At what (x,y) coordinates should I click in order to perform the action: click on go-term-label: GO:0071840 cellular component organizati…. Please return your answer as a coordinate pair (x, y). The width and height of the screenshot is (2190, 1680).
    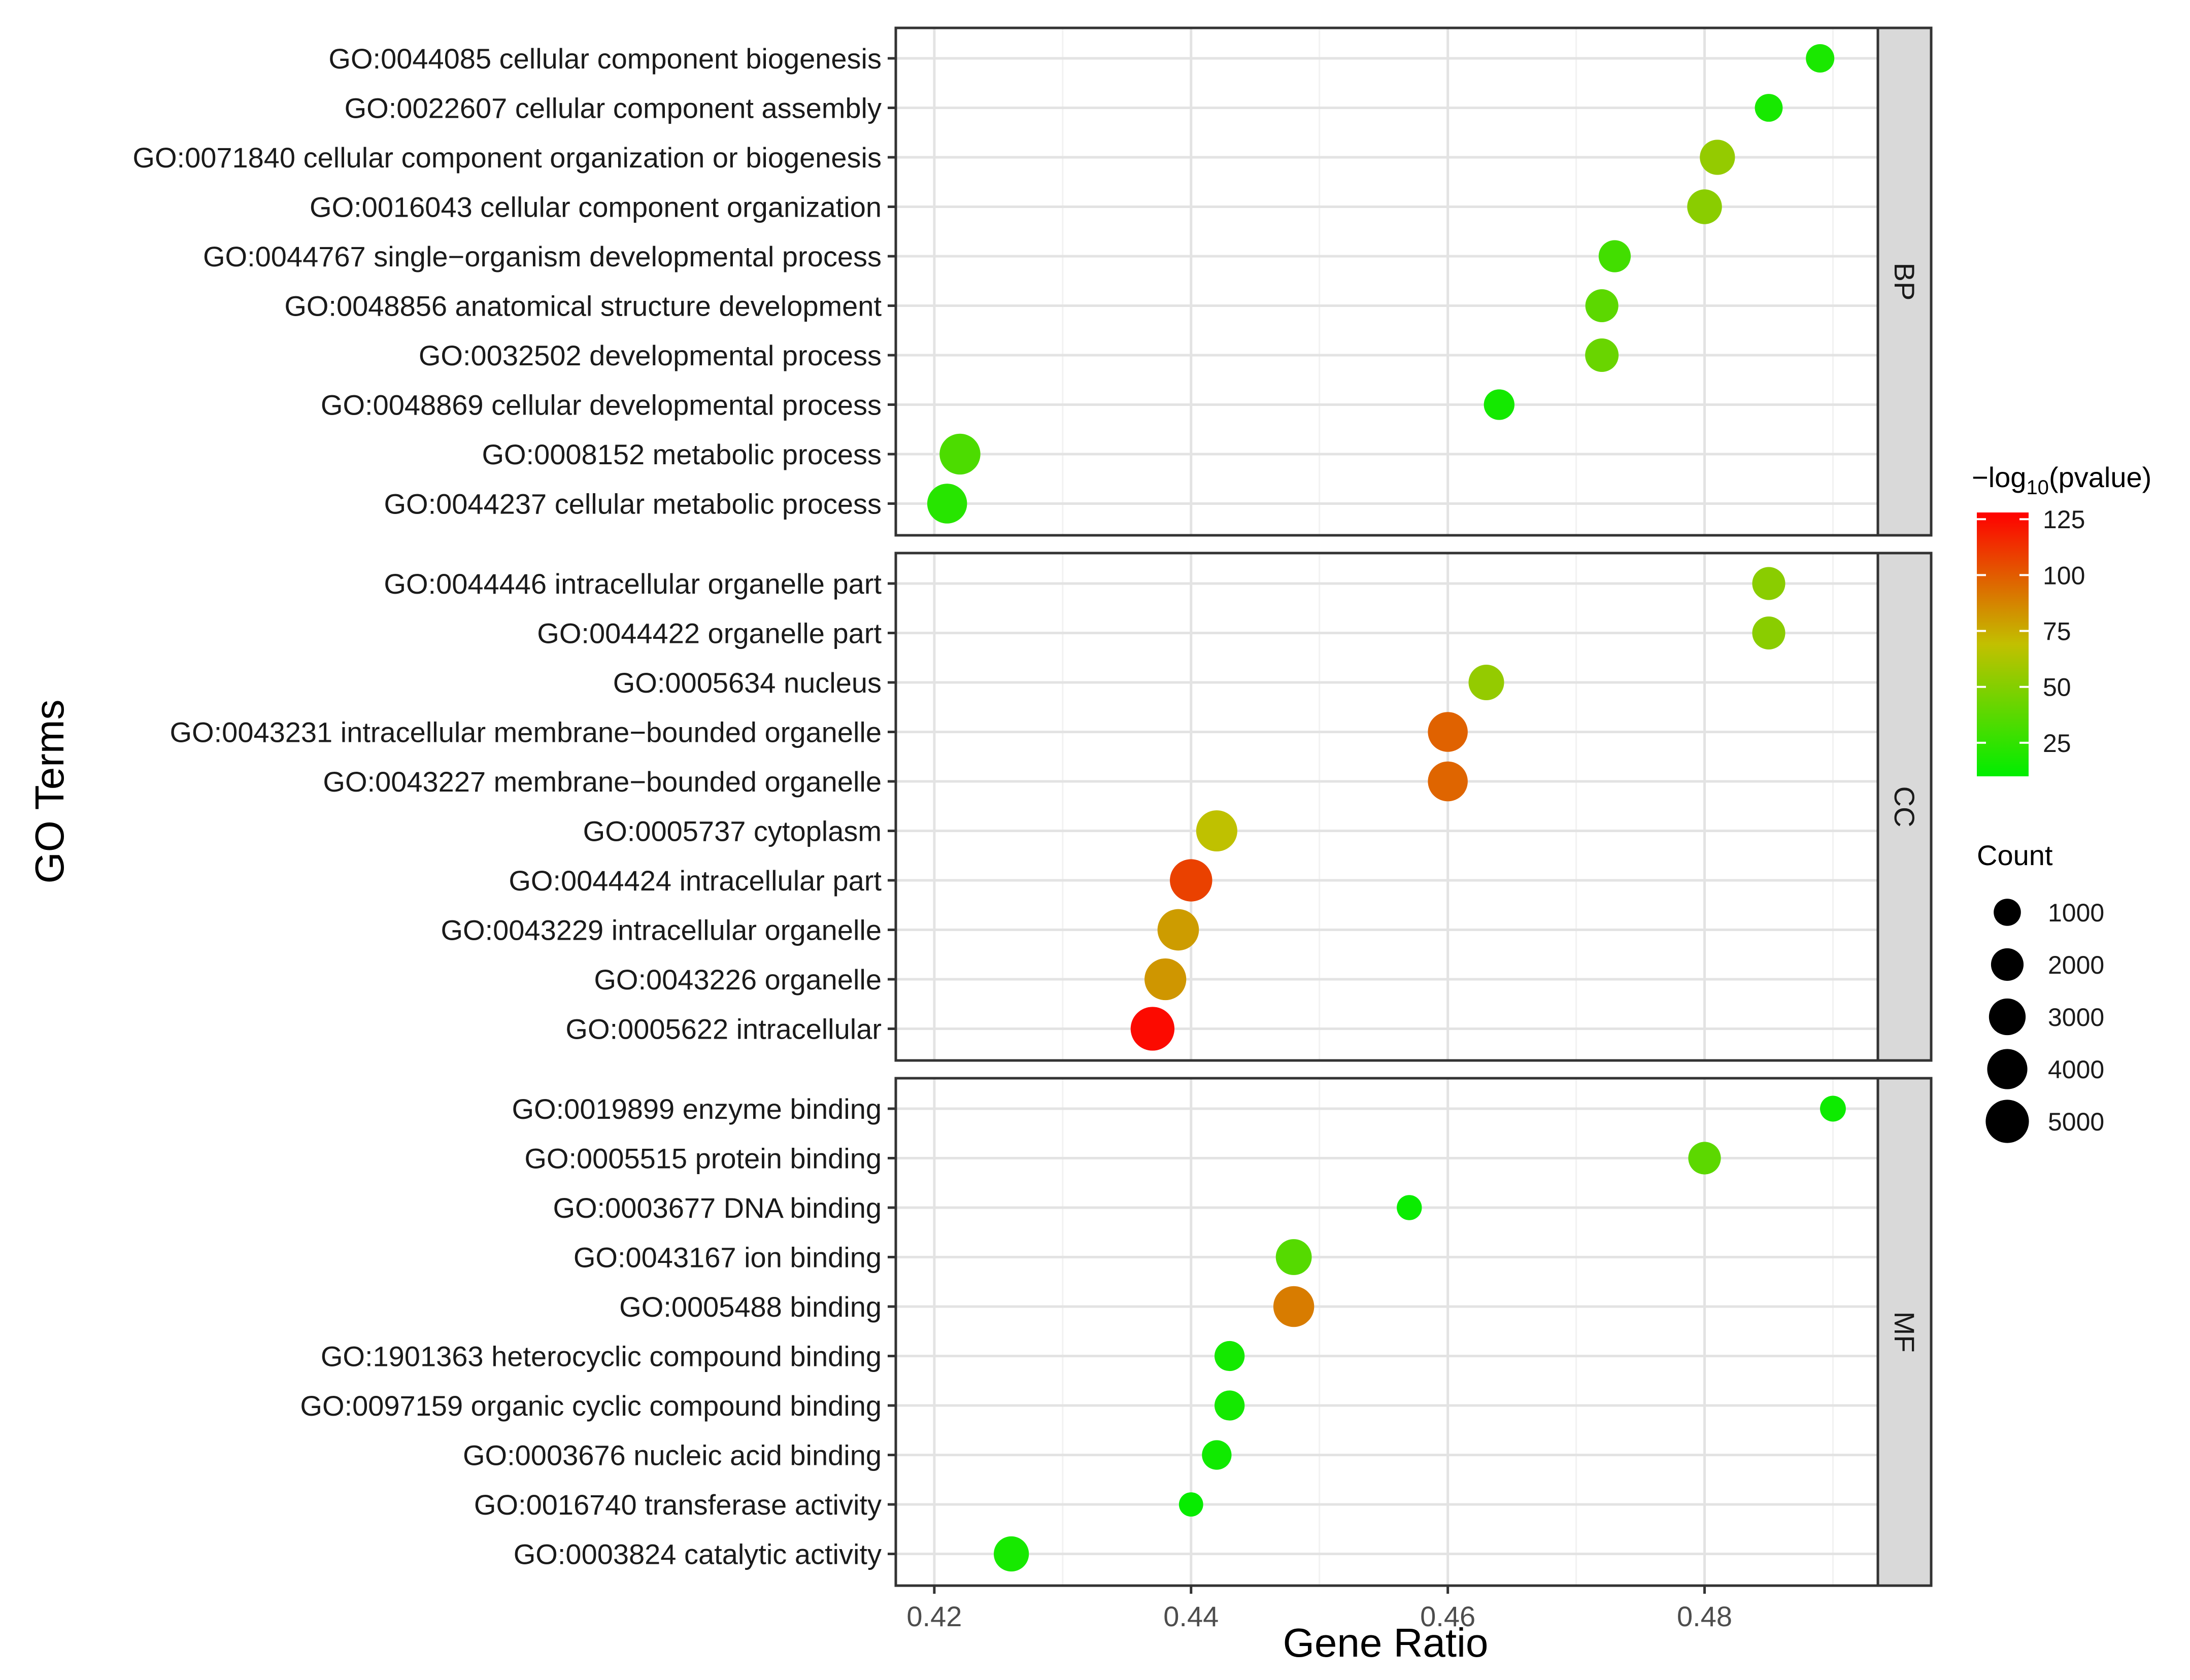
    Looking at the image, I should click on (507, 158).